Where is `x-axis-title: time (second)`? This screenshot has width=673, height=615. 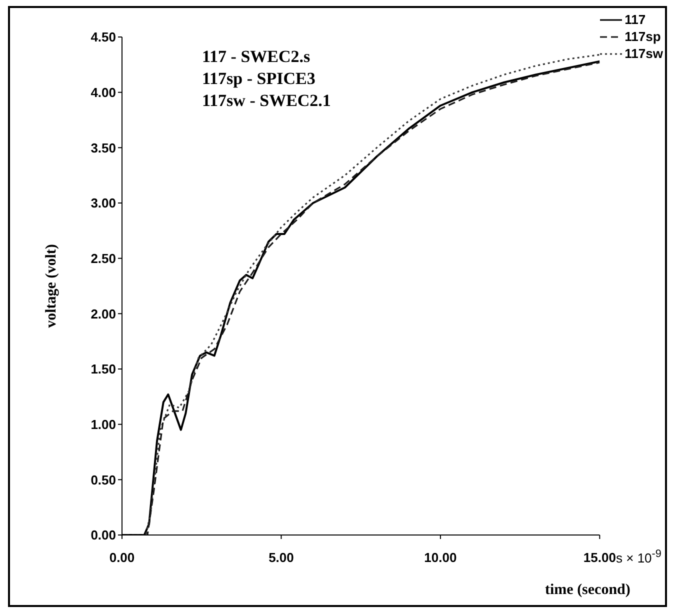
x-axis-title: time (second) is located at coordinates (587, 590).